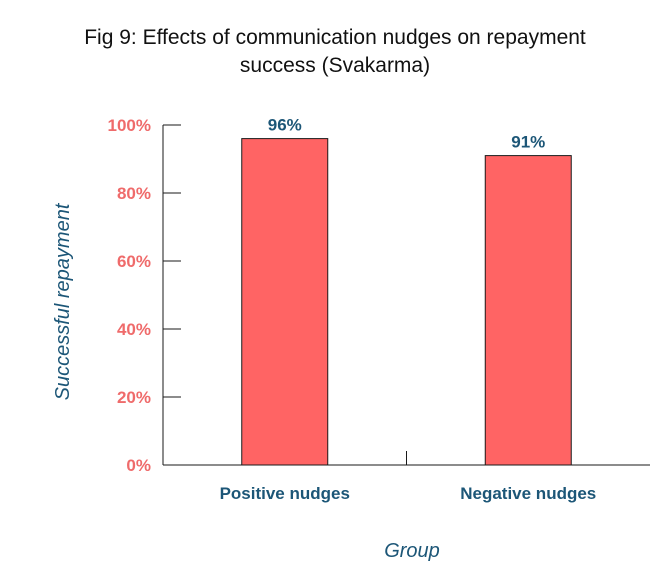  I want to click on y-tick-label-100: 100%, so click(129, 125).